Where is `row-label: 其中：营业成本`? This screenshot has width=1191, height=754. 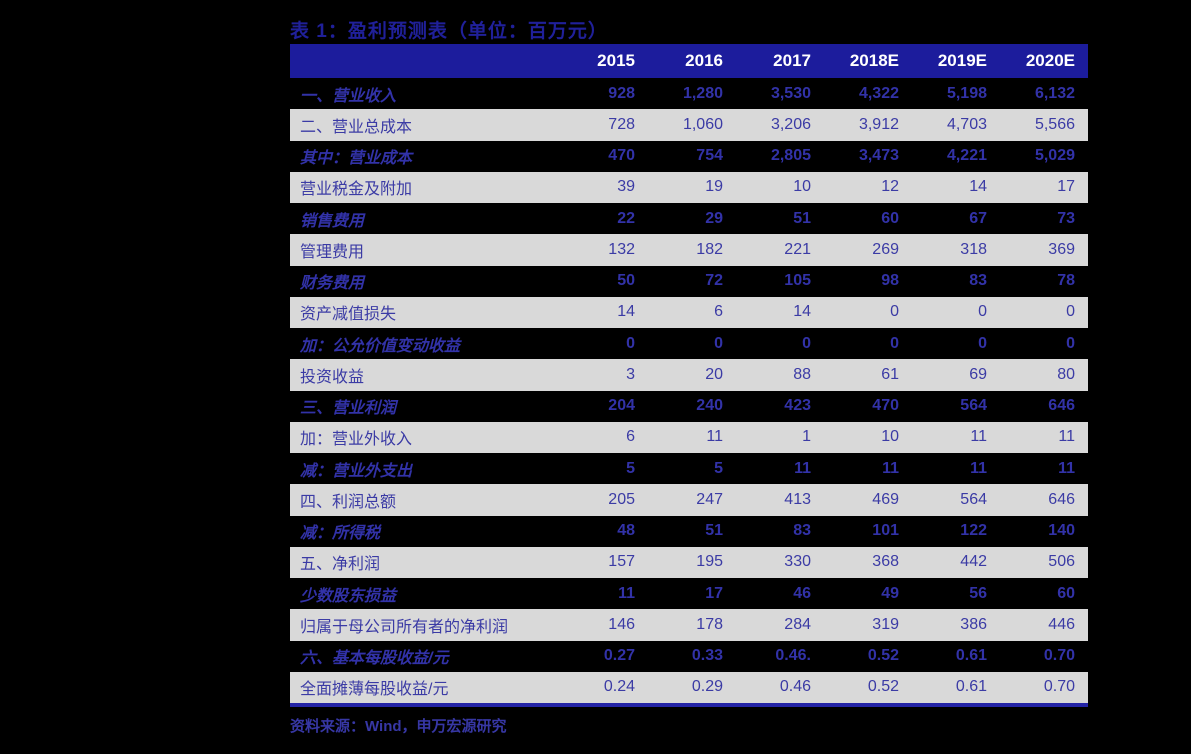
row-label: 其中：营业成本 is located at coordinates (356, 159).